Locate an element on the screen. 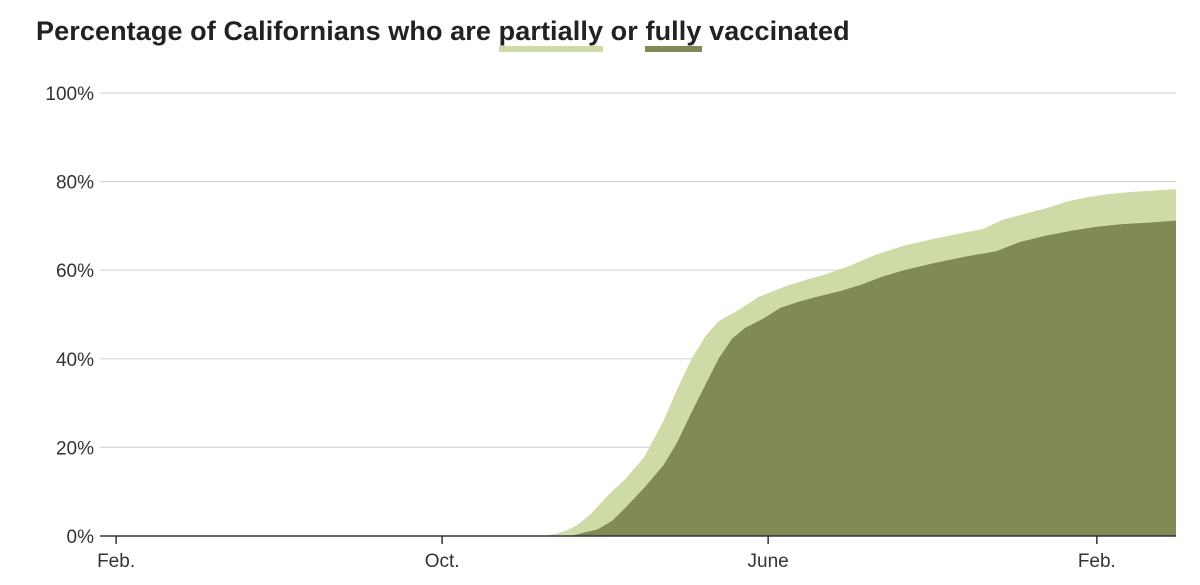 Image resolution: width=1200 pixels, height=585 pixels. title-suffix: vaccinated is located at coordinates (775, 31).